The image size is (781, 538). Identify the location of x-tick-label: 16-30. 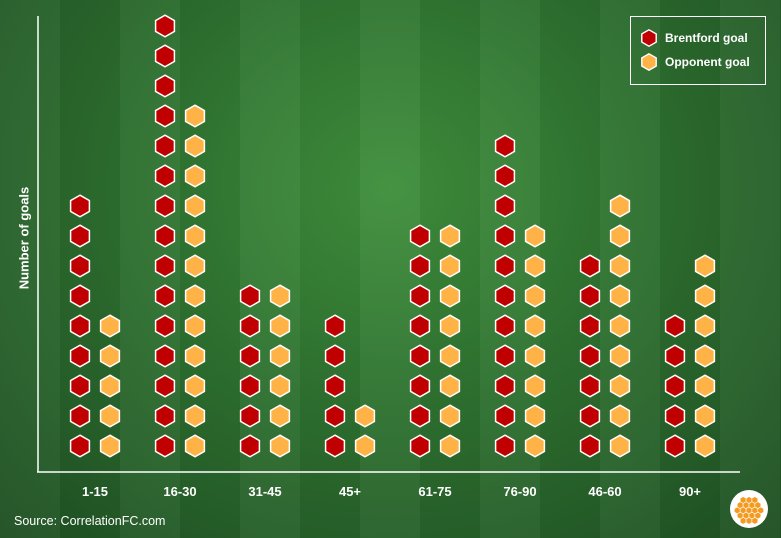
(179, 491).